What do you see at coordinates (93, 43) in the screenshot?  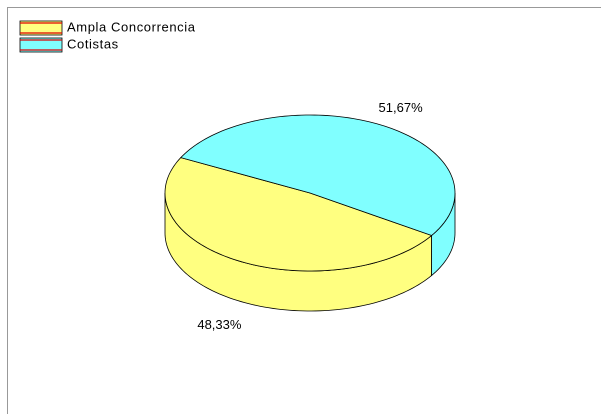 I see `legend-label: Cotistas` at bounding box center [93, 43].